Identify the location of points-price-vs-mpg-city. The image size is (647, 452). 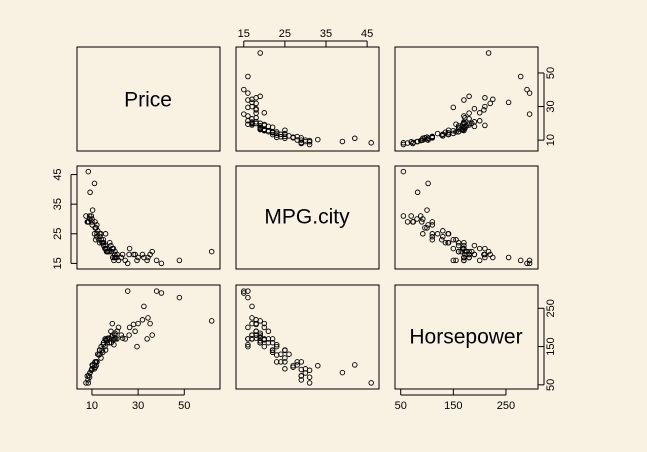
(307, 99).